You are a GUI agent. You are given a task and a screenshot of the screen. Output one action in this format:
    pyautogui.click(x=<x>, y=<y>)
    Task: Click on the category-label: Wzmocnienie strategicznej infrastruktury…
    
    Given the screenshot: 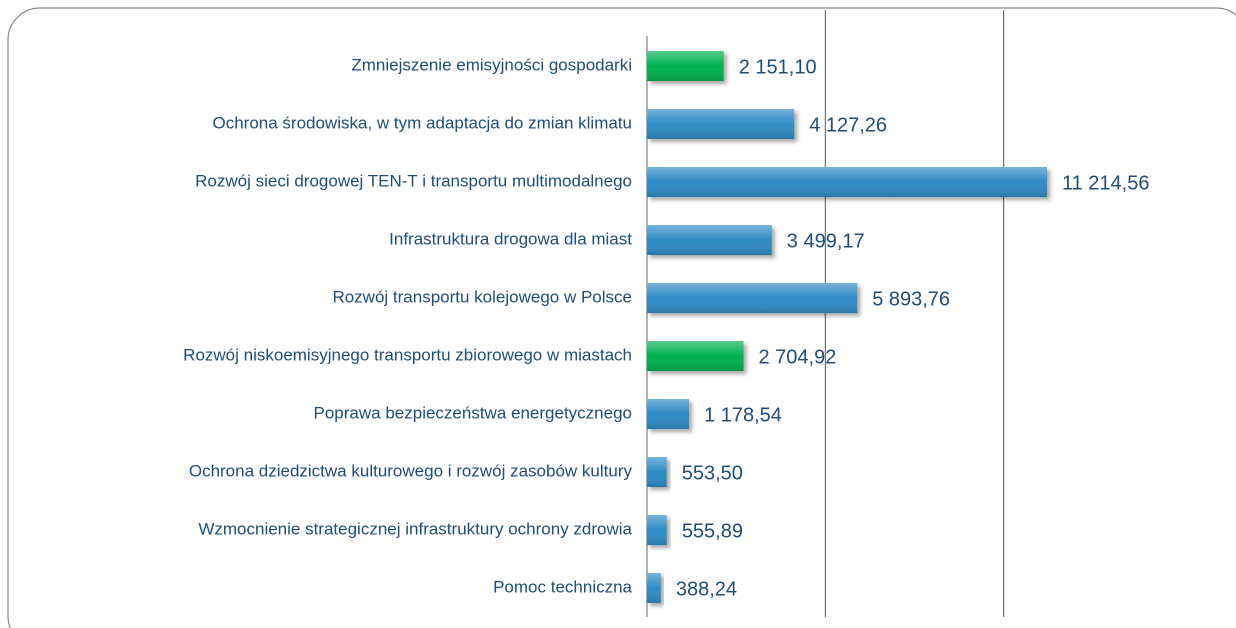 What is the action you would take?
    pyautogui.click(x=415, y=528)
    